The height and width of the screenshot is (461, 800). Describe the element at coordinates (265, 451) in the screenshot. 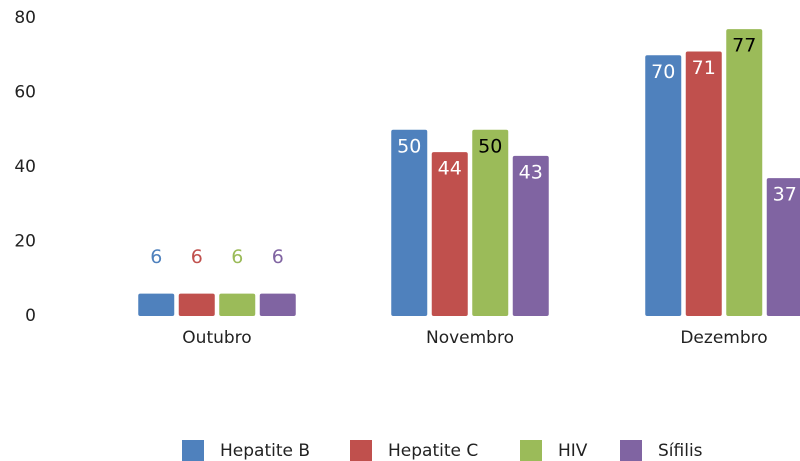

I see `legend-label: Hepatite B` at that location.